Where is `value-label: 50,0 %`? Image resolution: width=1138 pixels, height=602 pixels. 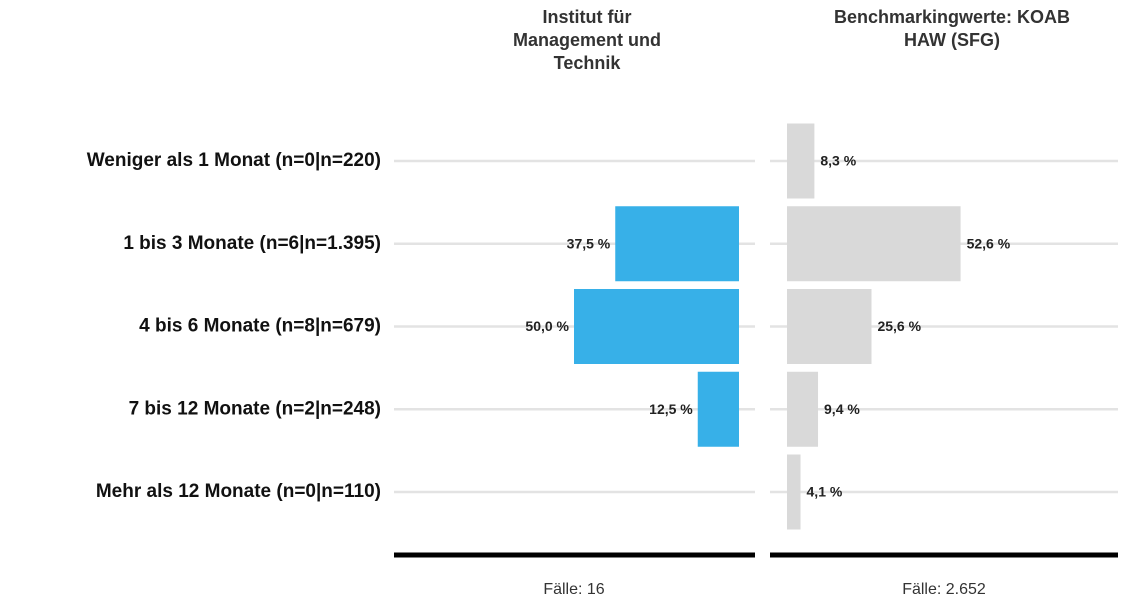
value-label: 50,0 % is located at coordinates (547, 326).